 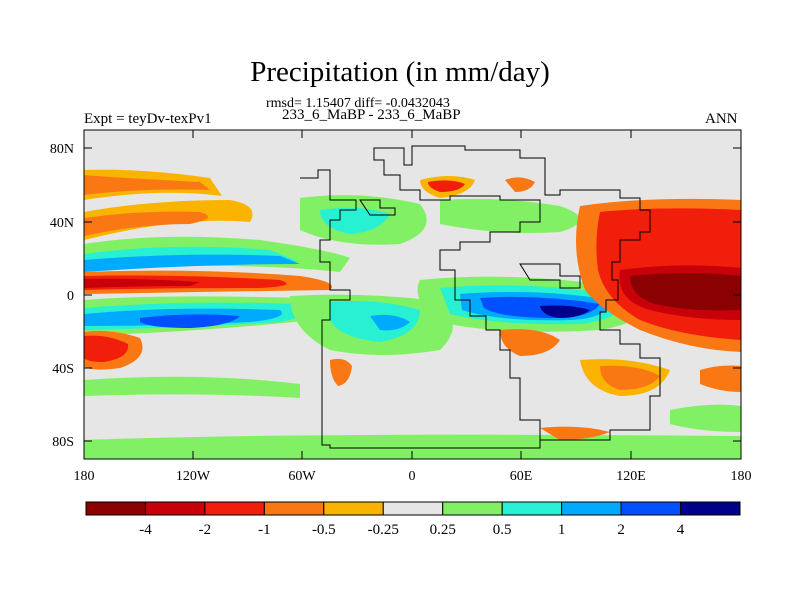 I want to click on colorbar-label: -1, so click(x=264, y=530).